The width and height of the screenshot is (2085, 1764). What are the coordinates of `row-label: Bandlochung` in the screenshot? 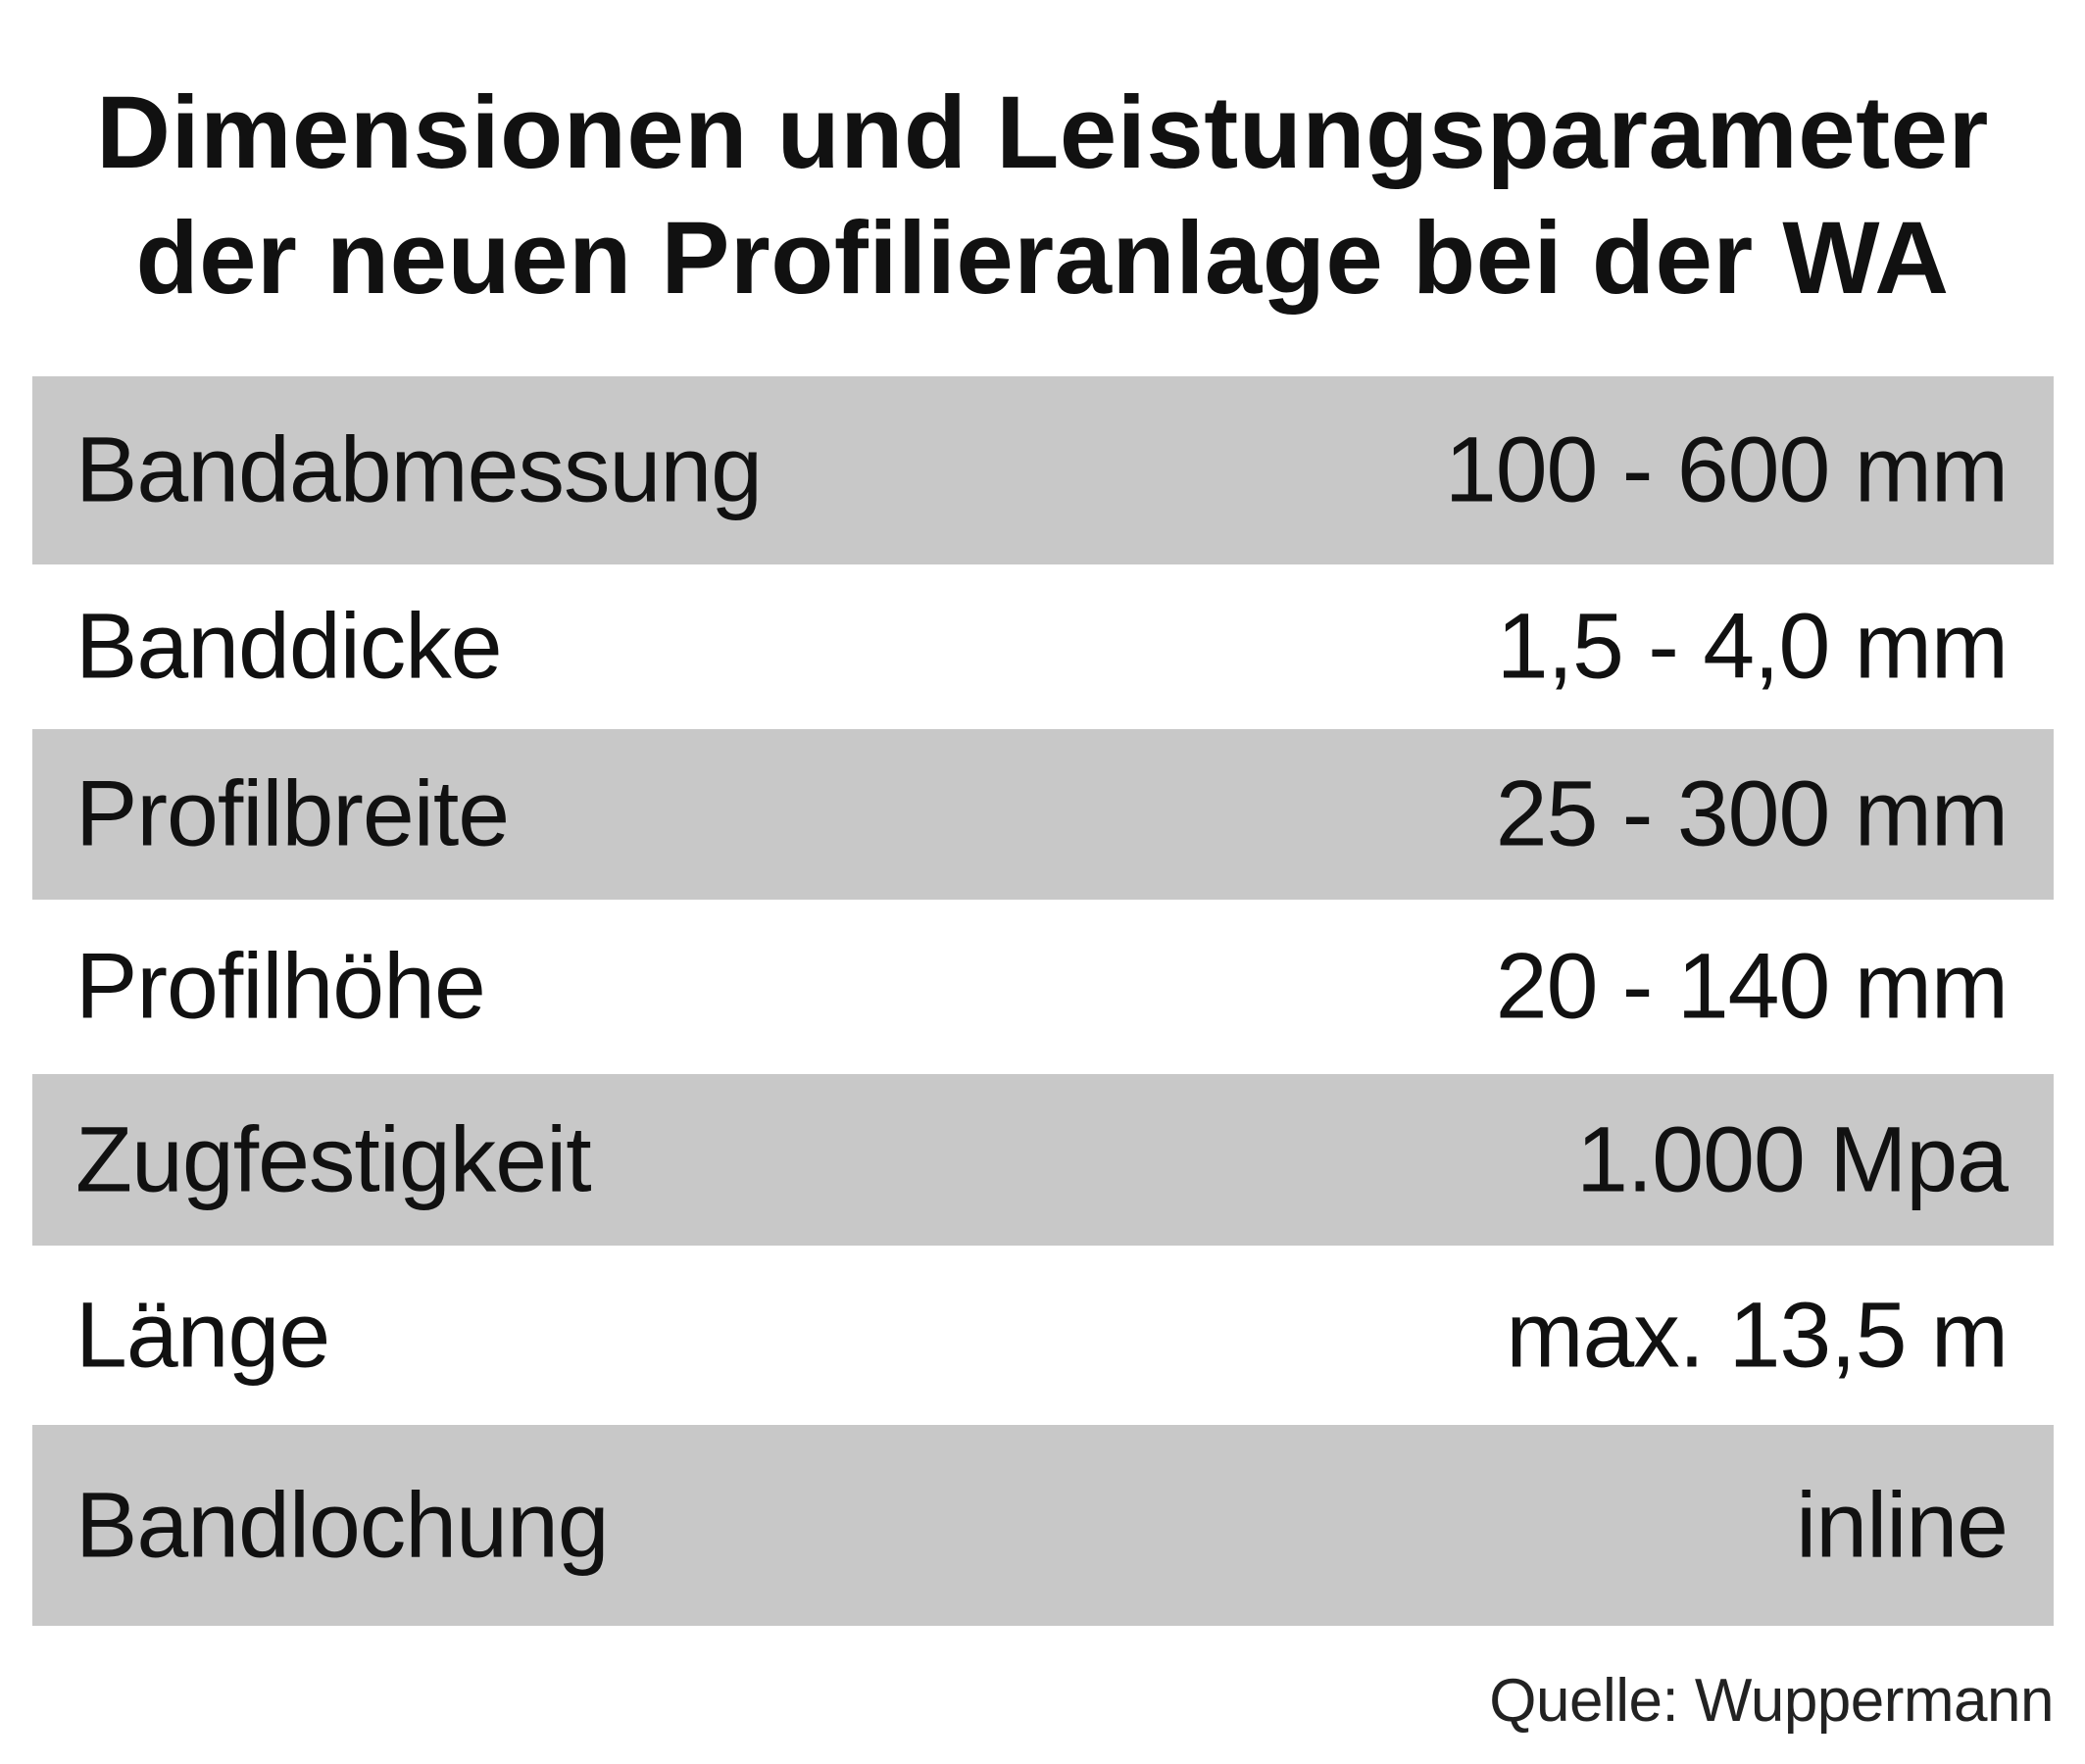 It's located at (342, 1525).